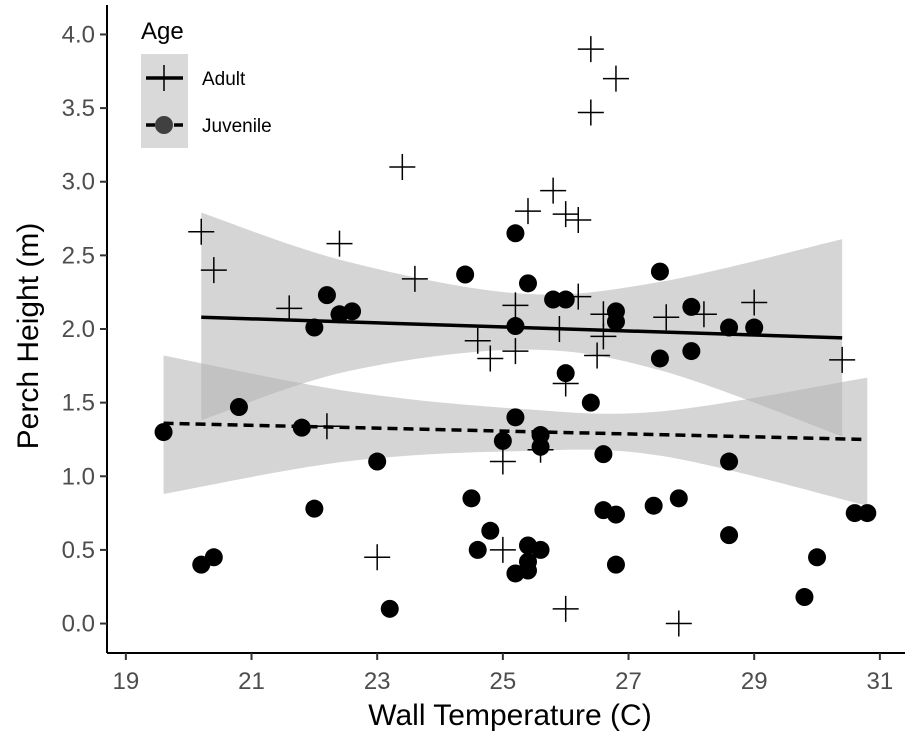 Image resolution: width=908 pixels, height=738 pixels. Describe the element at coordinates (78, 624) in the screenshot. I see `y-tick-label: 0.0` at that location.